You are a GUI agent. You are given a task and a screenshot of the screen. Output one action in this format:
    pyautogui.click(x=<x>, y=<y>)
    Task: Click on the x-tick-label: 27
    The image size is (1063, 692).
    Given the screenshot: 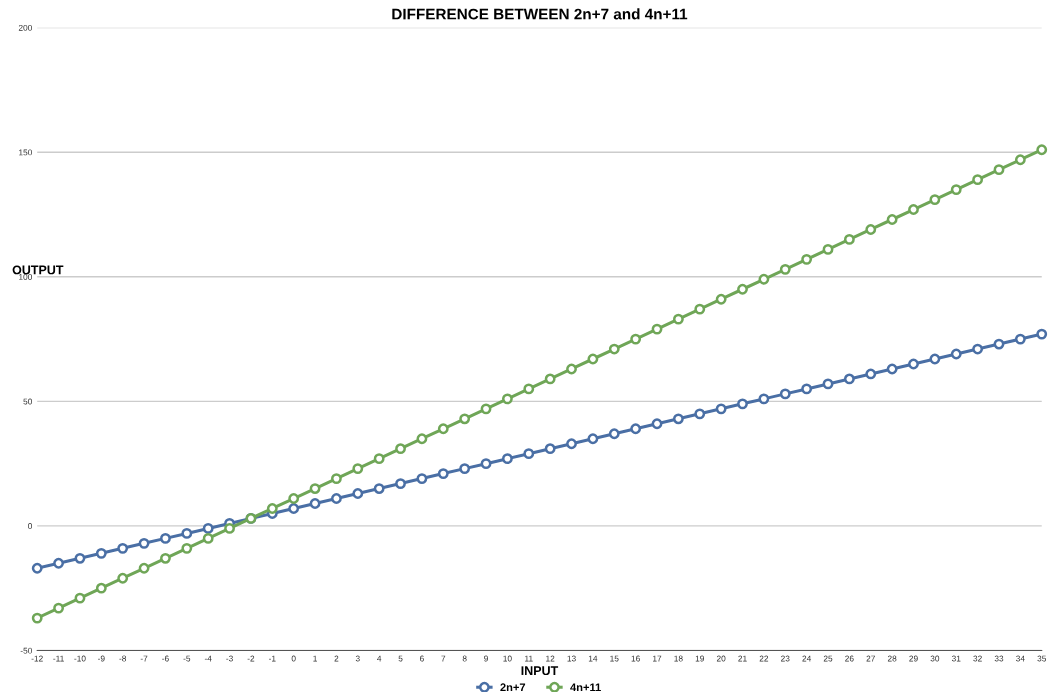 What is the action you would take?
    pyautogui.click(x=870, y=658)
    